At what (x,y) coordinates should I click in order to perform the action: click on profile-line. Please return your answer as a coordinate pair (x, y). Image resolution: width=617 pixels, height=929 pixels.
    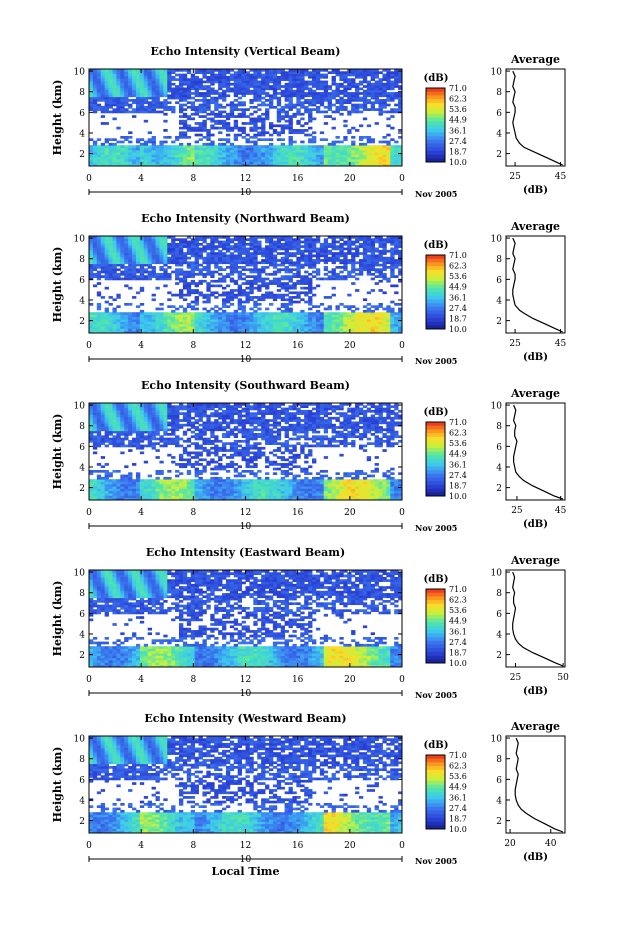
    Looking at the image, I should click on (537, 285).